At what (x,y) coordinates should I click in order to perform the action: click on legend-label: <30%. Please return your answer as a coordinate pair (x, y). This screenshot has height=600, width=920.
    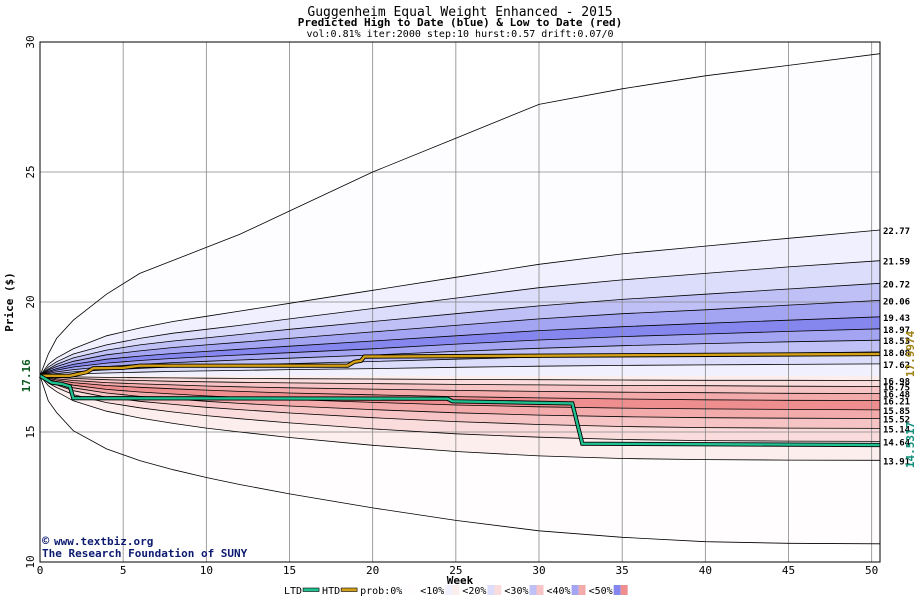
    Looking at the image, I should click on (516, 591).